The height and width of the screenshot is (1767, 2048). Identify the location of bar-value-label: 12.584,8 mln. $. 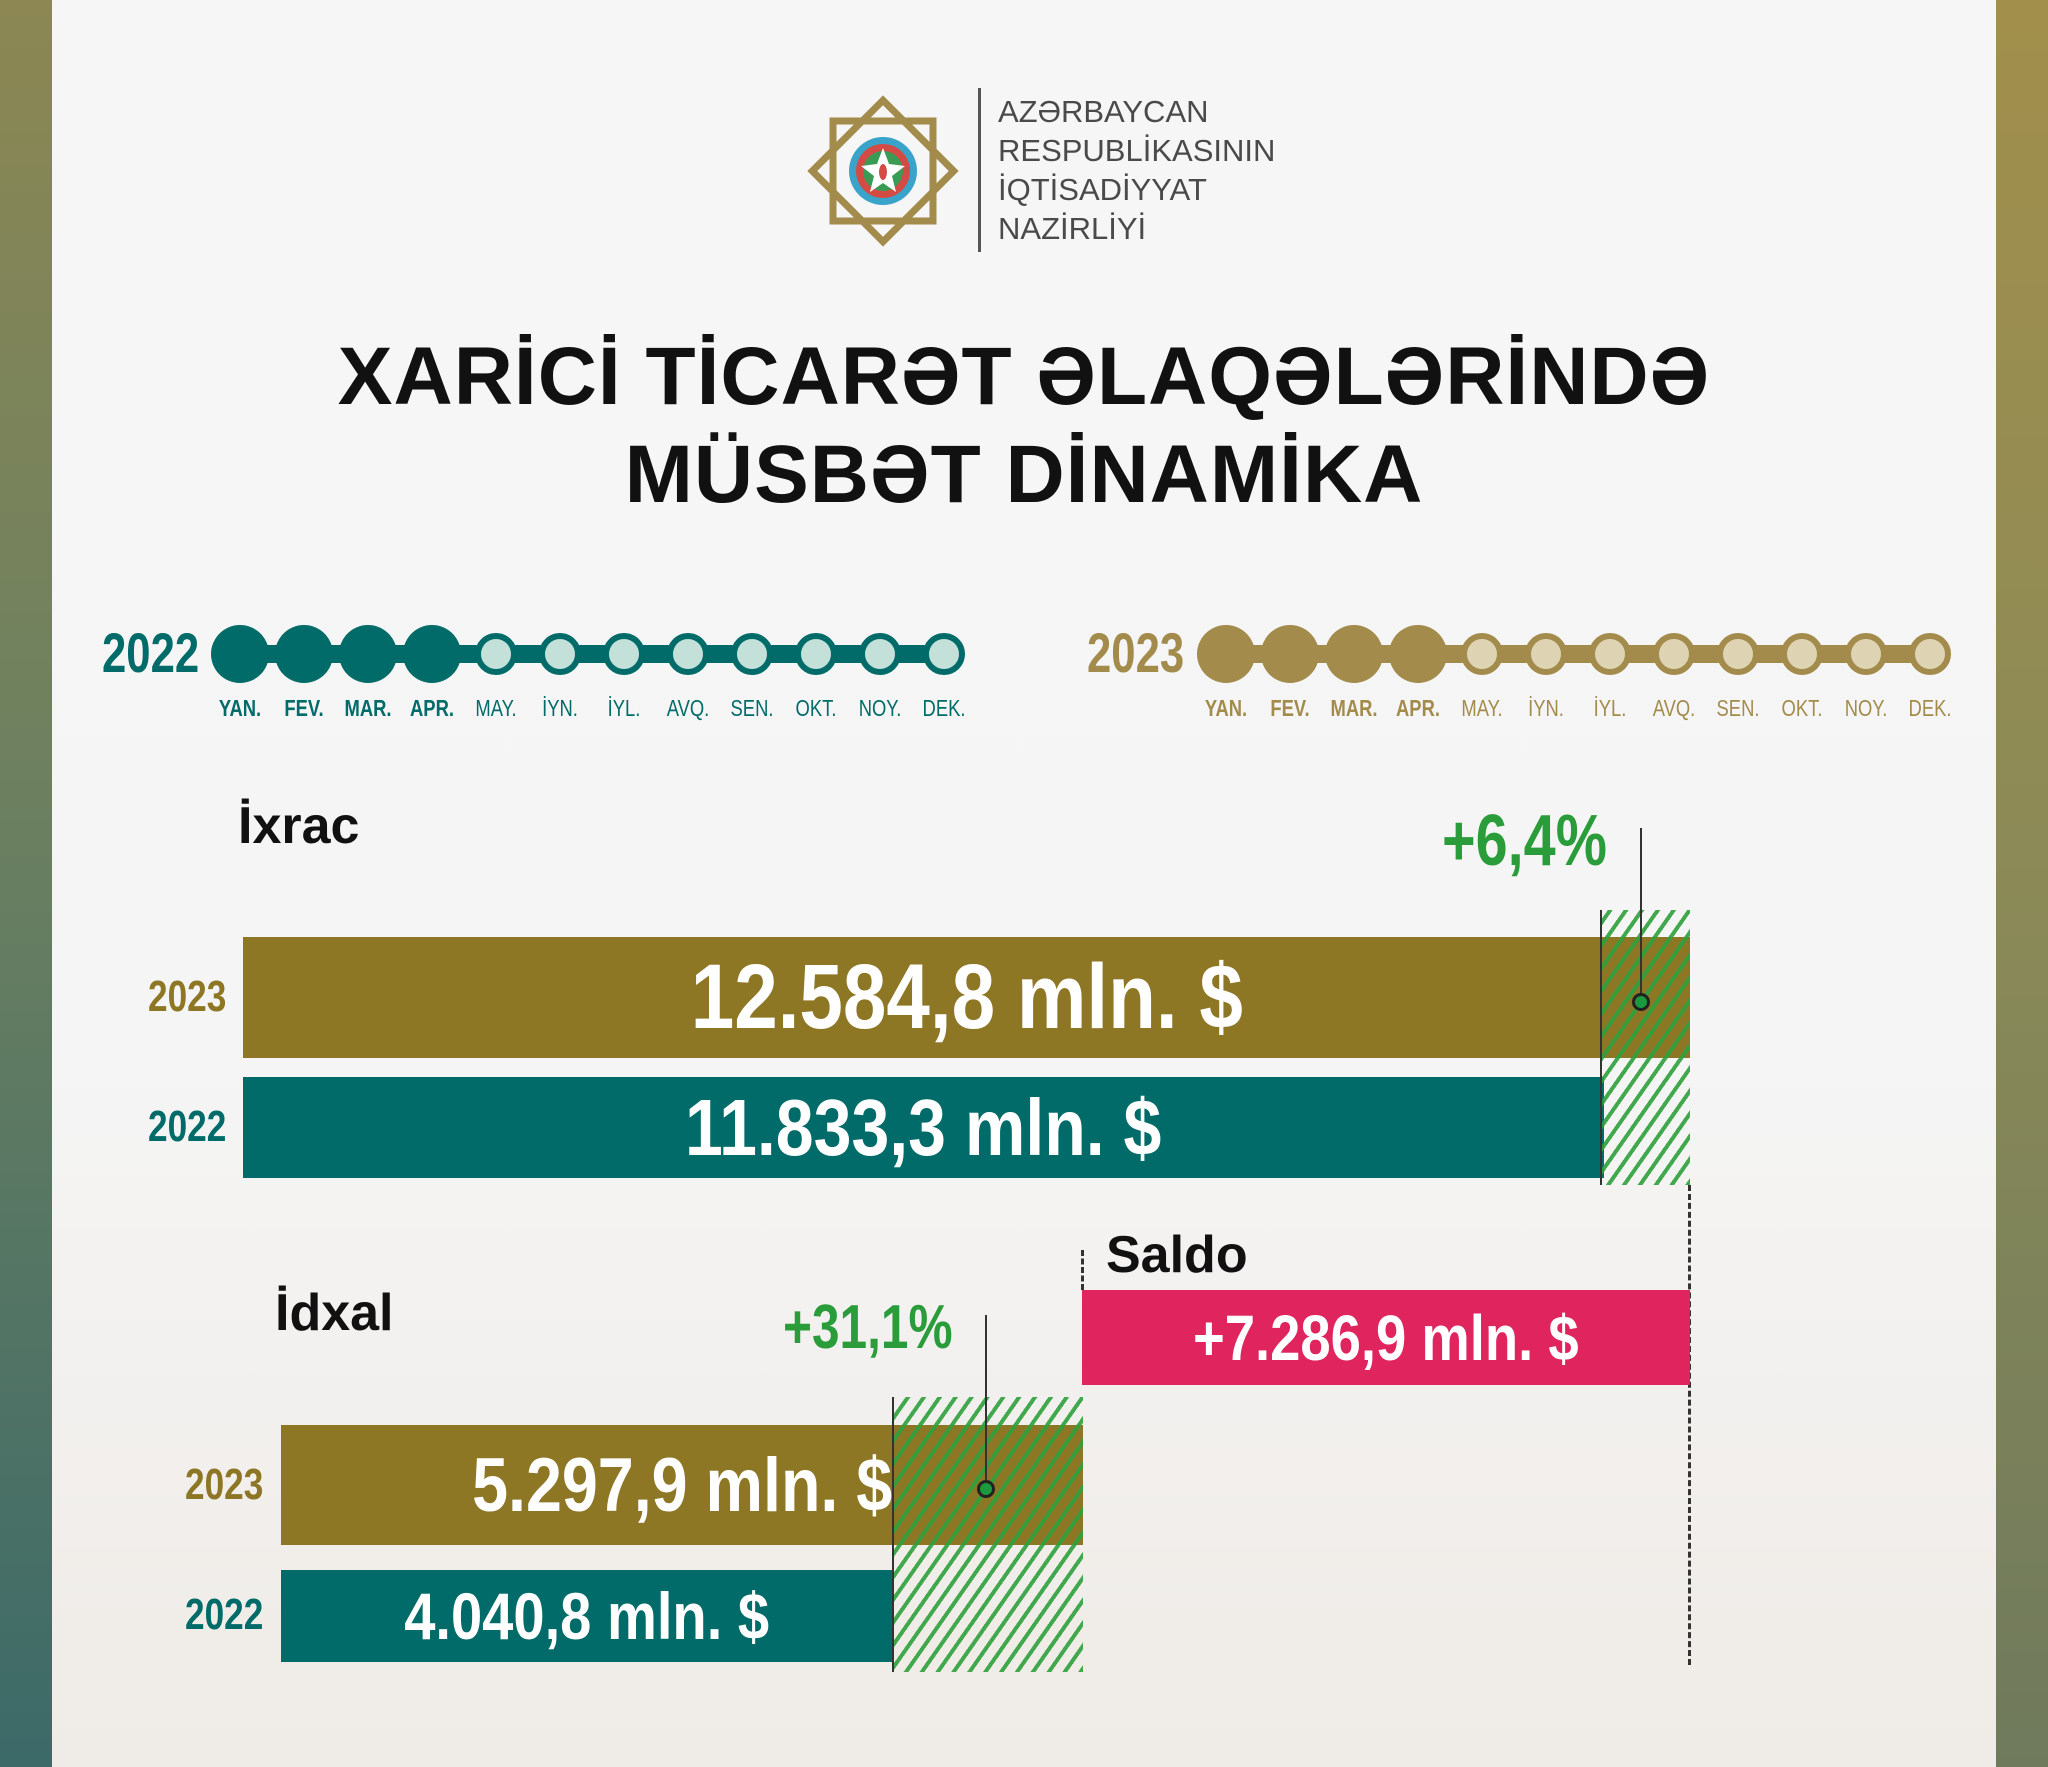
(966, 997).